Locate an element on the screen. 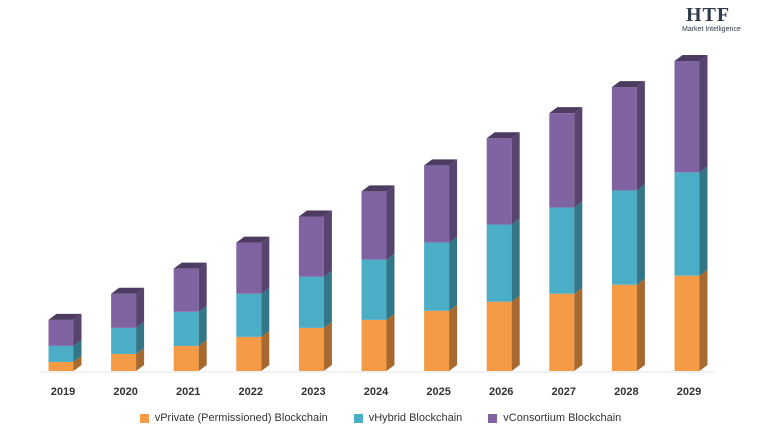  bar-top-2025 is located at coordinates (441, 162).